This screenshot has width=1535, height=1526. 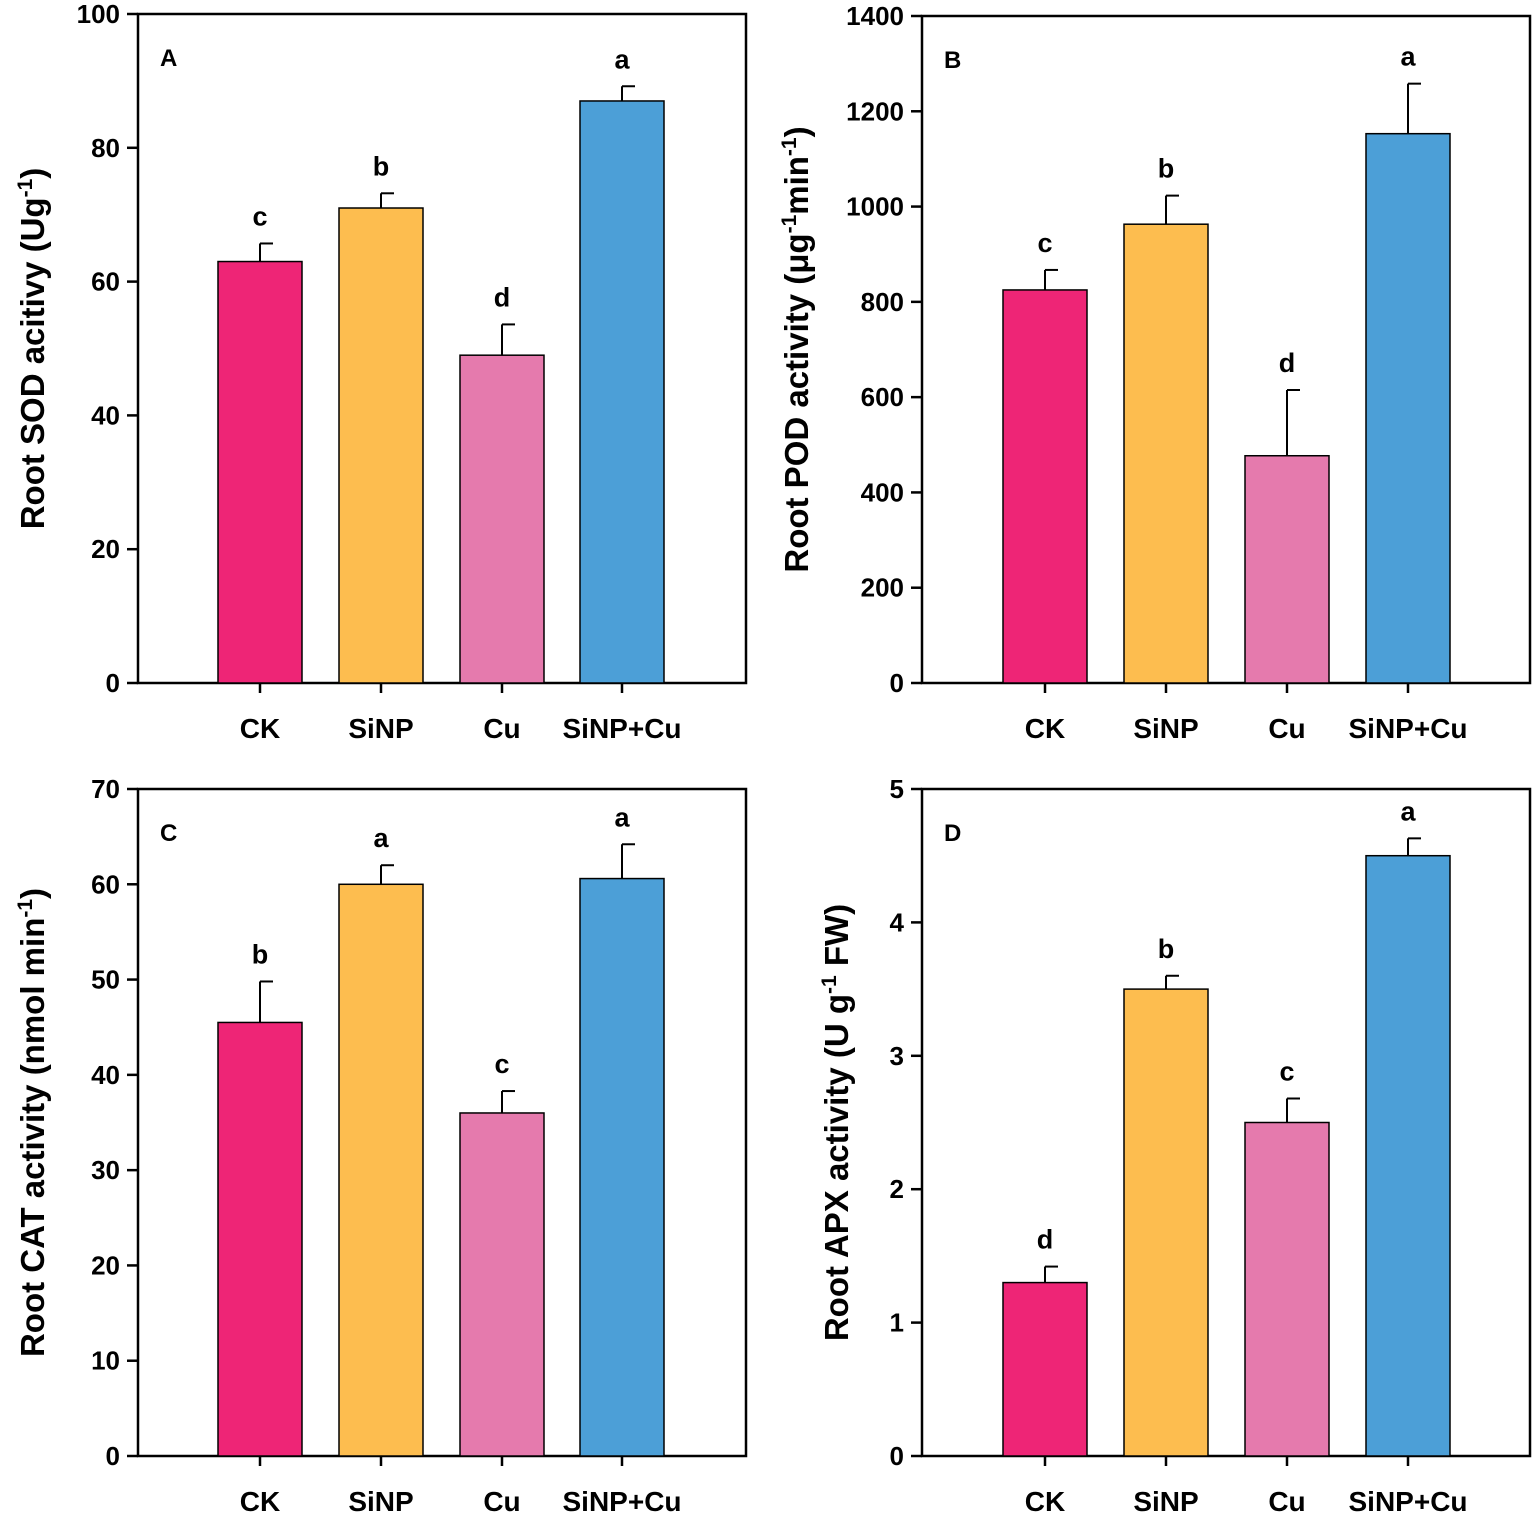 What do you see at coordinates (882, 397) in the screenshot?
I see `y-tick-label: 600` at bounding box center [882, 397].